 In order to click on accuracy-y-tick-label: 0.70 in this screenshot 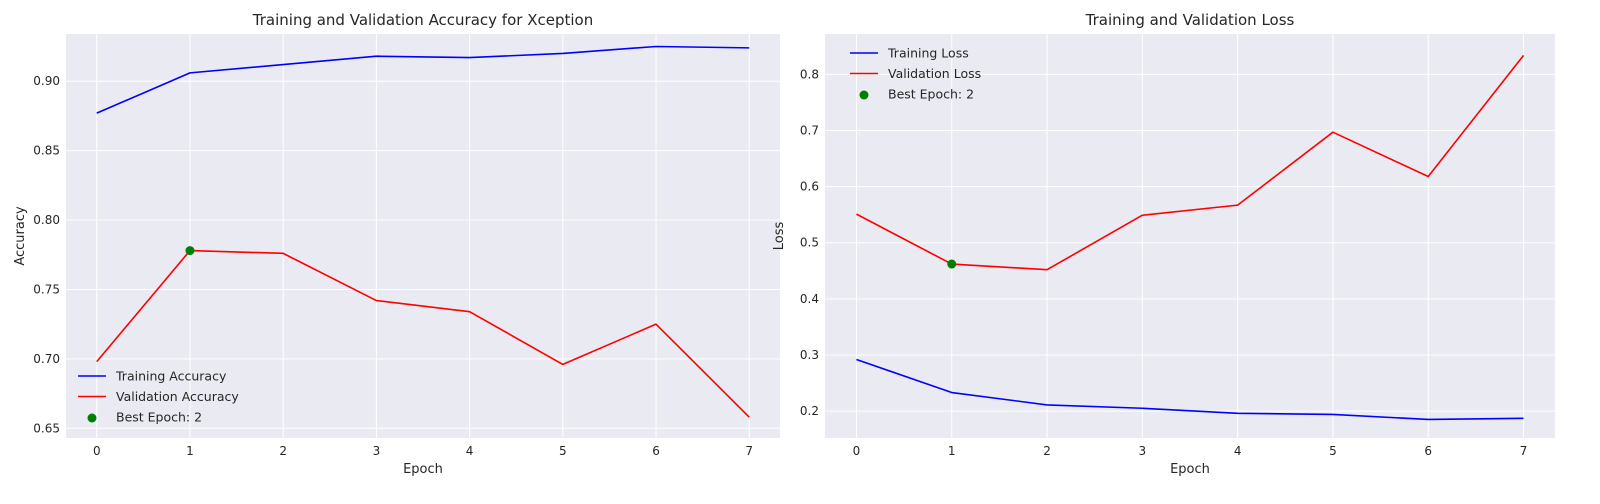, I will do `click(46, 359)`.